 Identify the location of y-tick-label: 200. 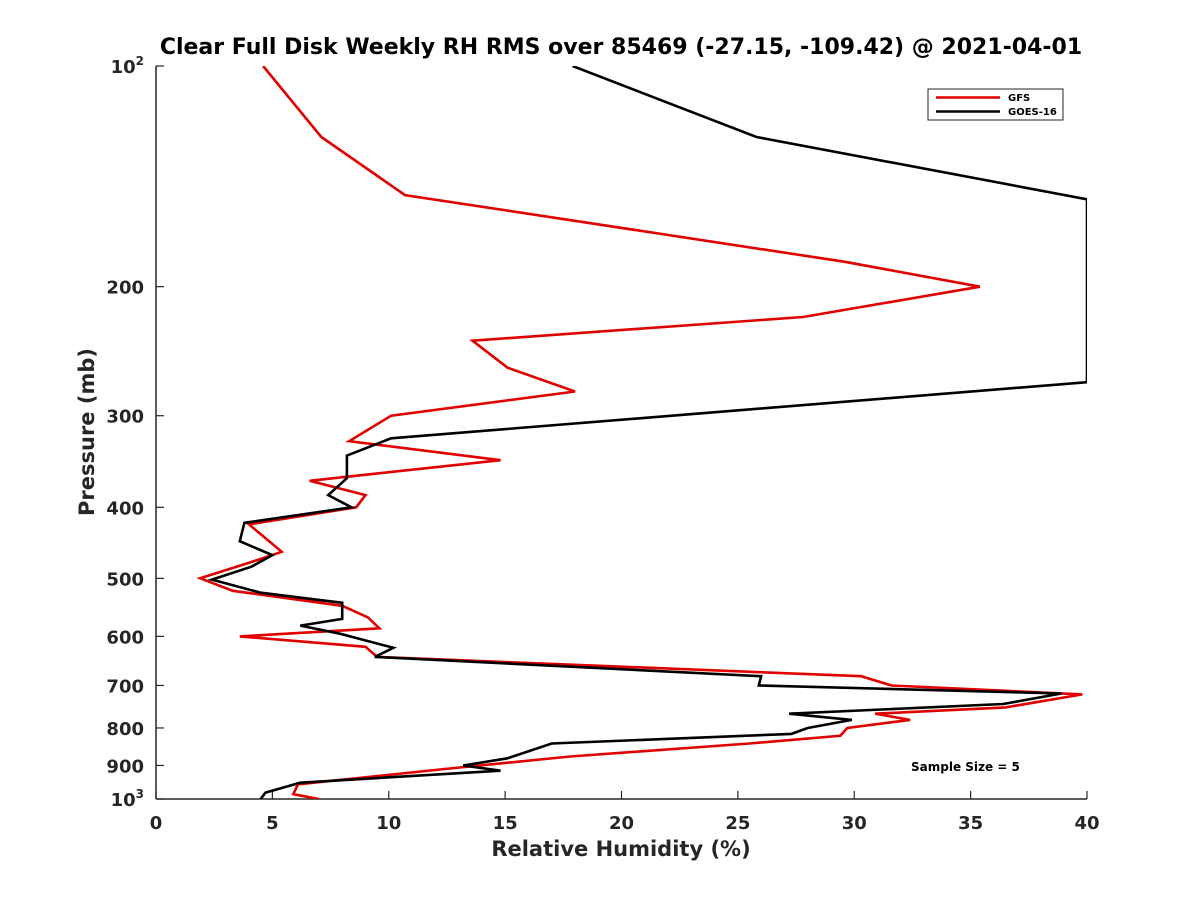
(125, 288).